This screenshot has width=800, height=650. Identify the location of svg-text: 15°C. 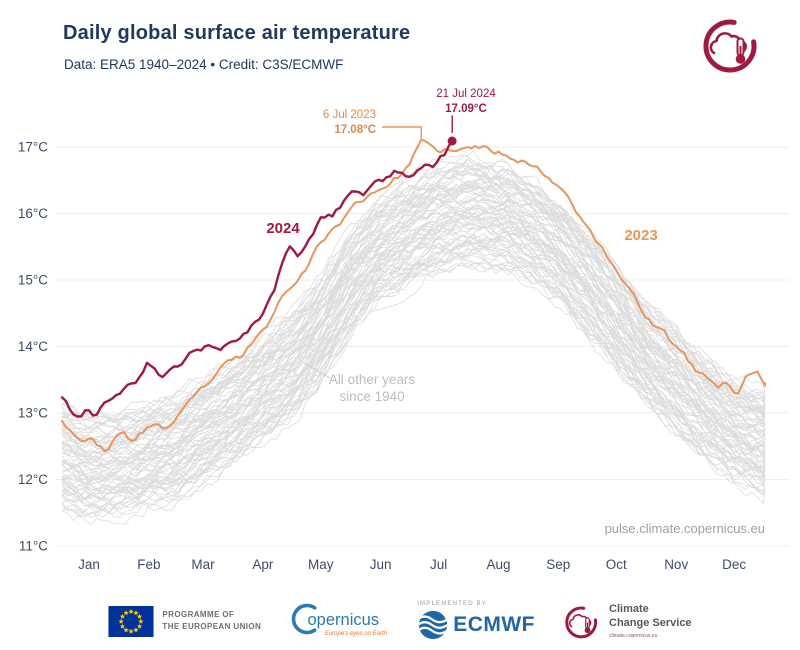
(33, 280).